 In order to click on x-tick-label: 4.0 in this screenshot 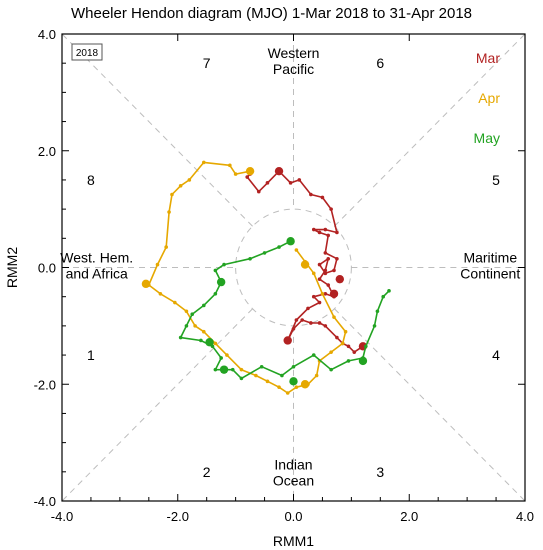, I will do `click(525, 516)`.